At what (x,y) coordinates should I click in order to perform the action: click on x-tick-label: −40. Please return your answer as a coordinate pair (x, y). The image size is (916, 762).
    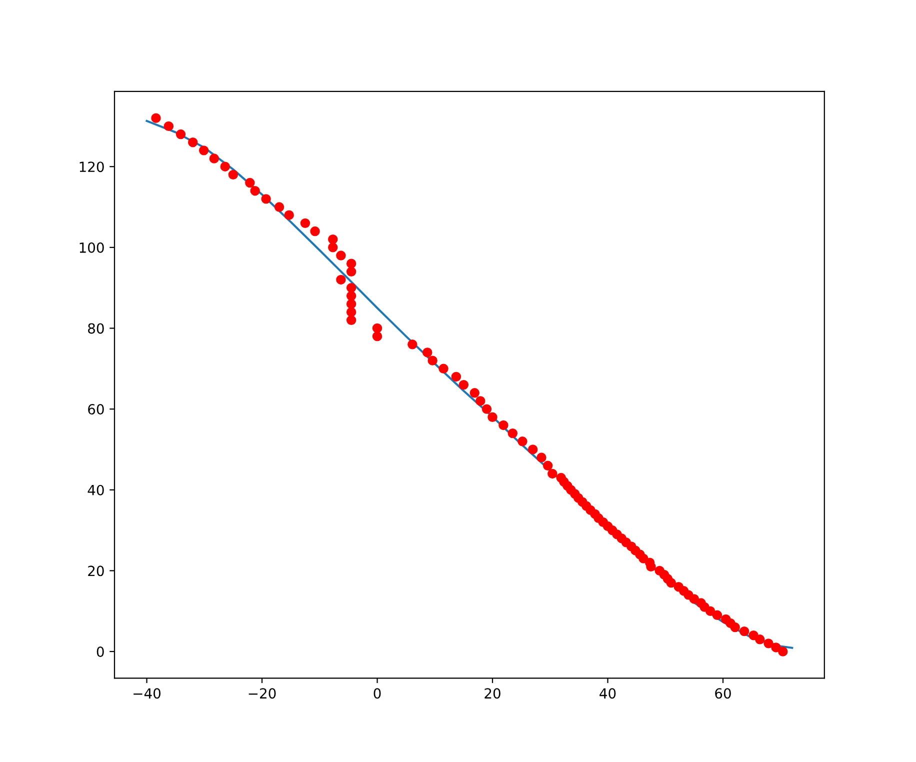
    Looking at the image, I should click on (147, 693).